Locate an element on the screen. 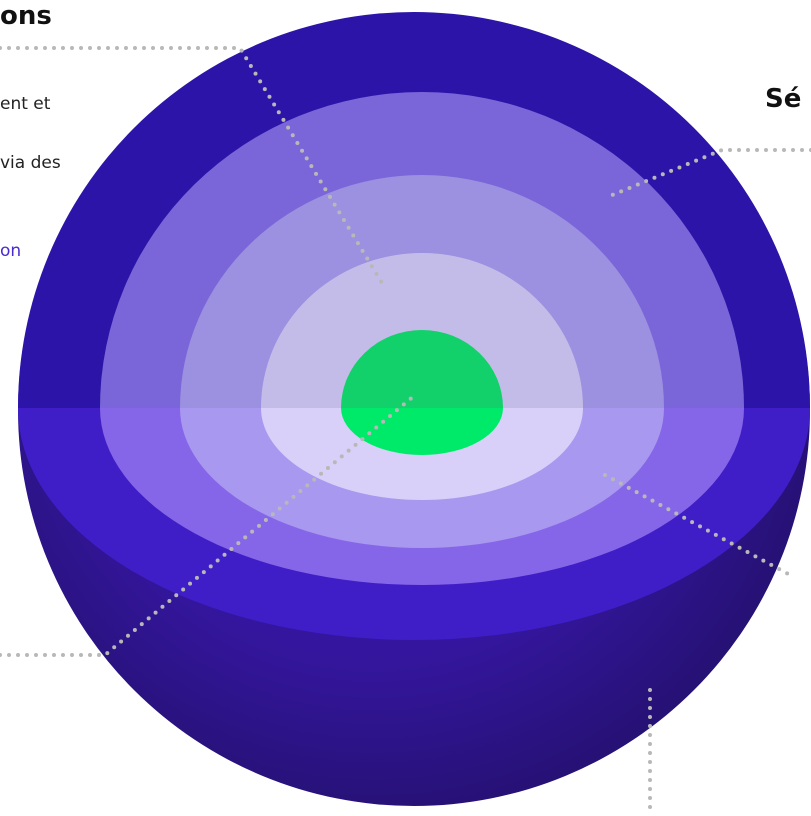 Image resolution: width=811 pixels, height=816 pixels. right-title: Sé is located at coordinates (783, 99).